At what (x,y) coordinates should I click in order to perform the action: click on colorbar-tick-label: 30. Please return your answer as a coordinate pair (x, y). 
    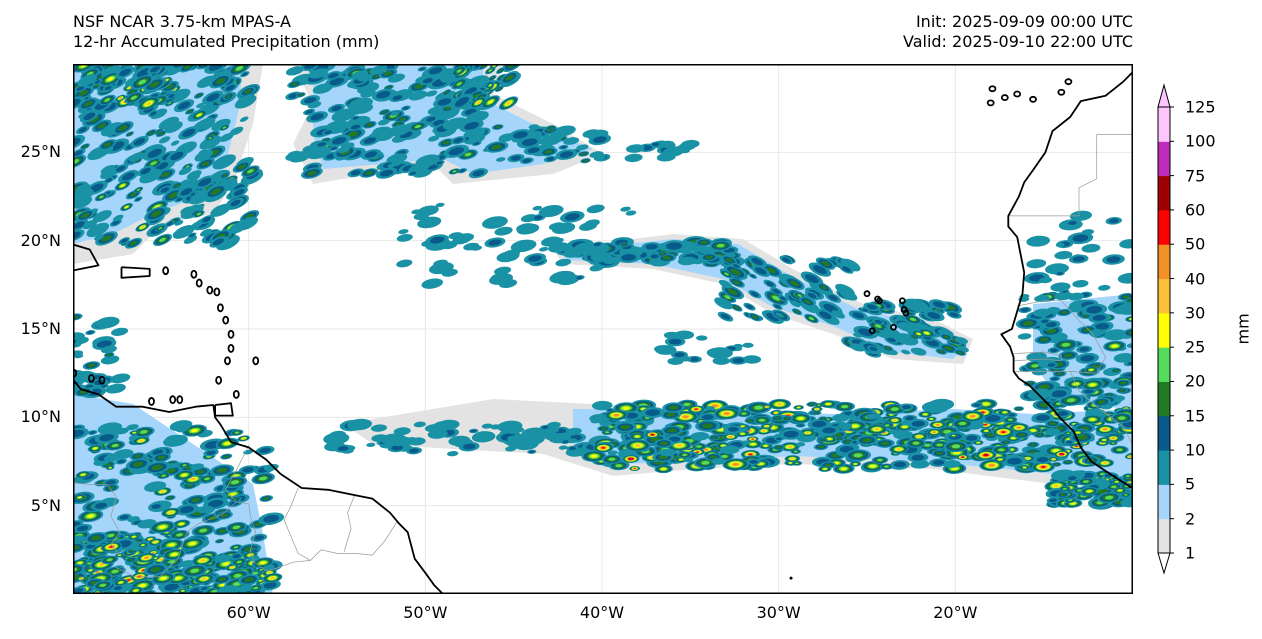
    Looking at the image, I should click on (1195, 313).